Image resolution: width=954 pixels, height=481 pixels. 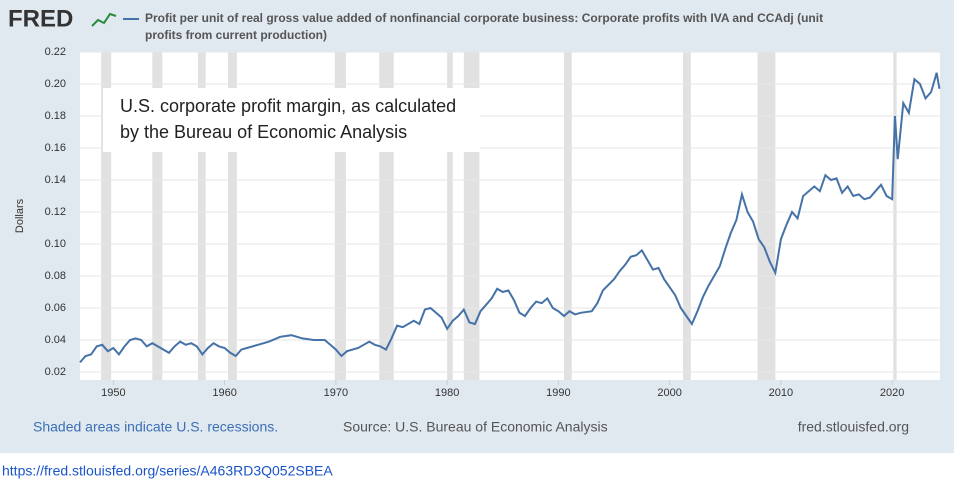 I want to click on y-tick-label: 0.14, so click(x=55, y=180).